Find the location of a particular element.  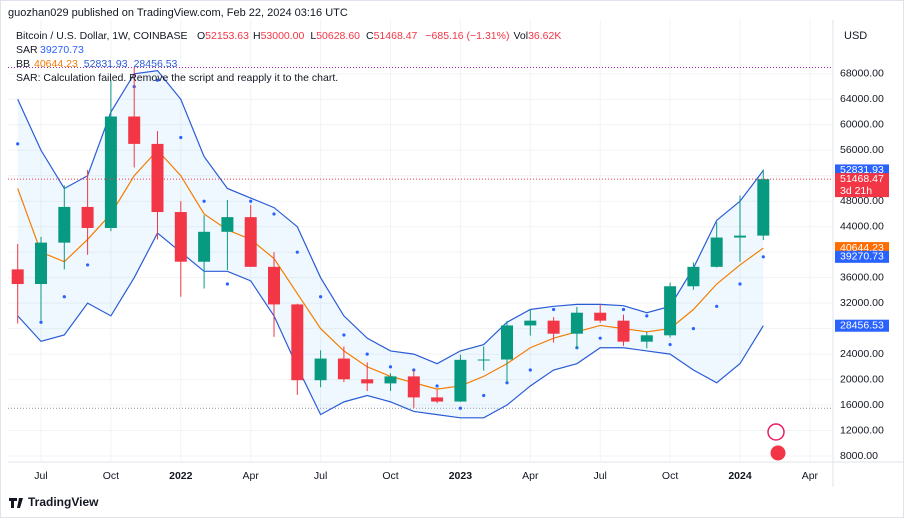

flag-icon is located at coordinates (778, 453).